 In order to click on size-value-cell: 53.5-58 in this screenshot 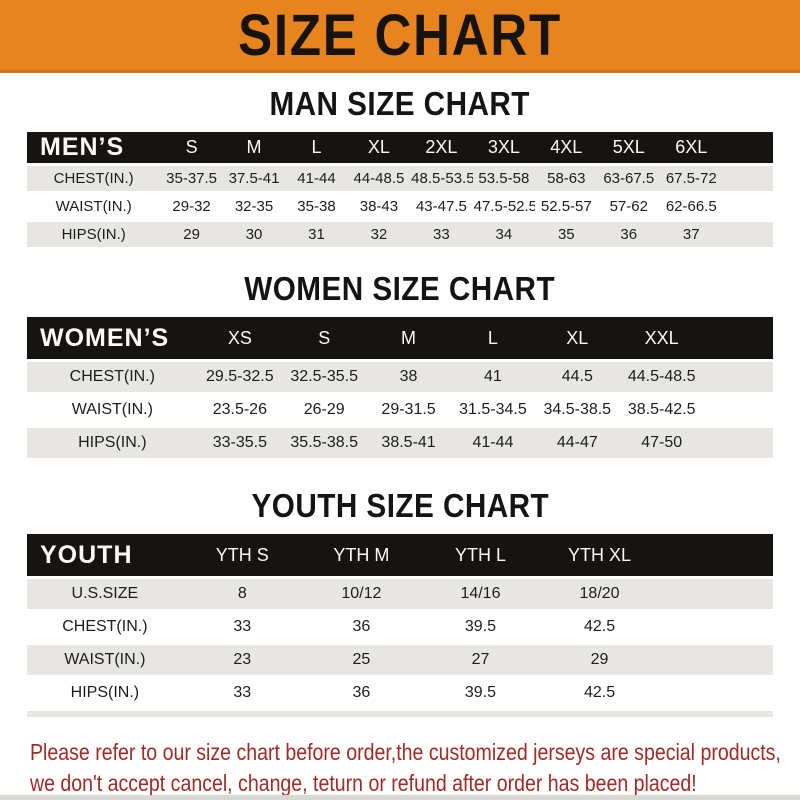, I will do `click(504, 178)`.